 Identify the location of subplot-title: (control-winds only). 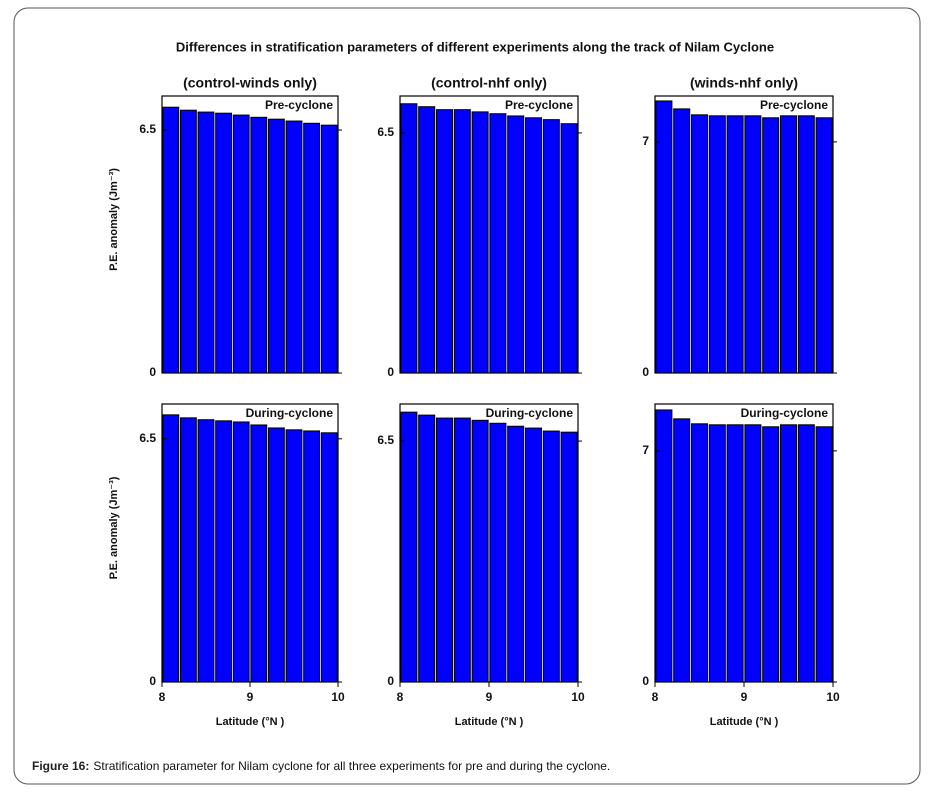
(250, 83).